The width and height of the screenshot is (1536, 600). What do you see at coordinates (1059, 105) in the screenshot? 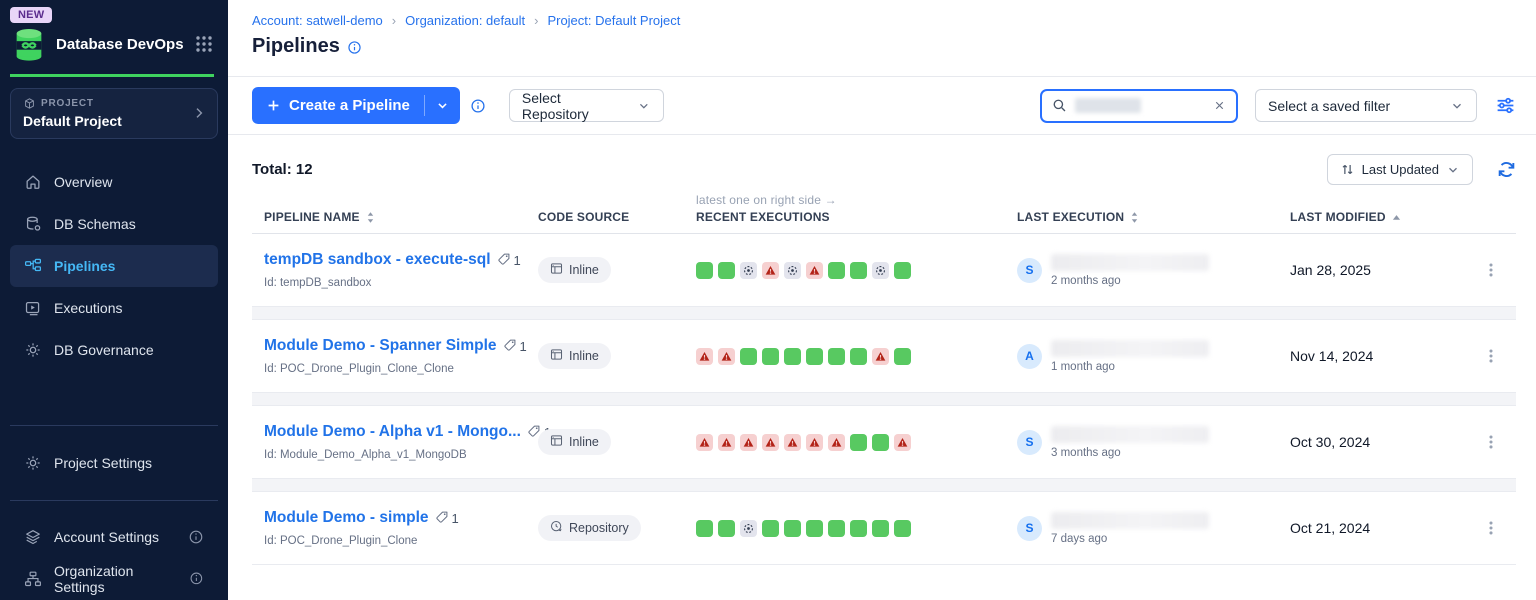
I see `search-icon` at bounding box center [1059, 105].